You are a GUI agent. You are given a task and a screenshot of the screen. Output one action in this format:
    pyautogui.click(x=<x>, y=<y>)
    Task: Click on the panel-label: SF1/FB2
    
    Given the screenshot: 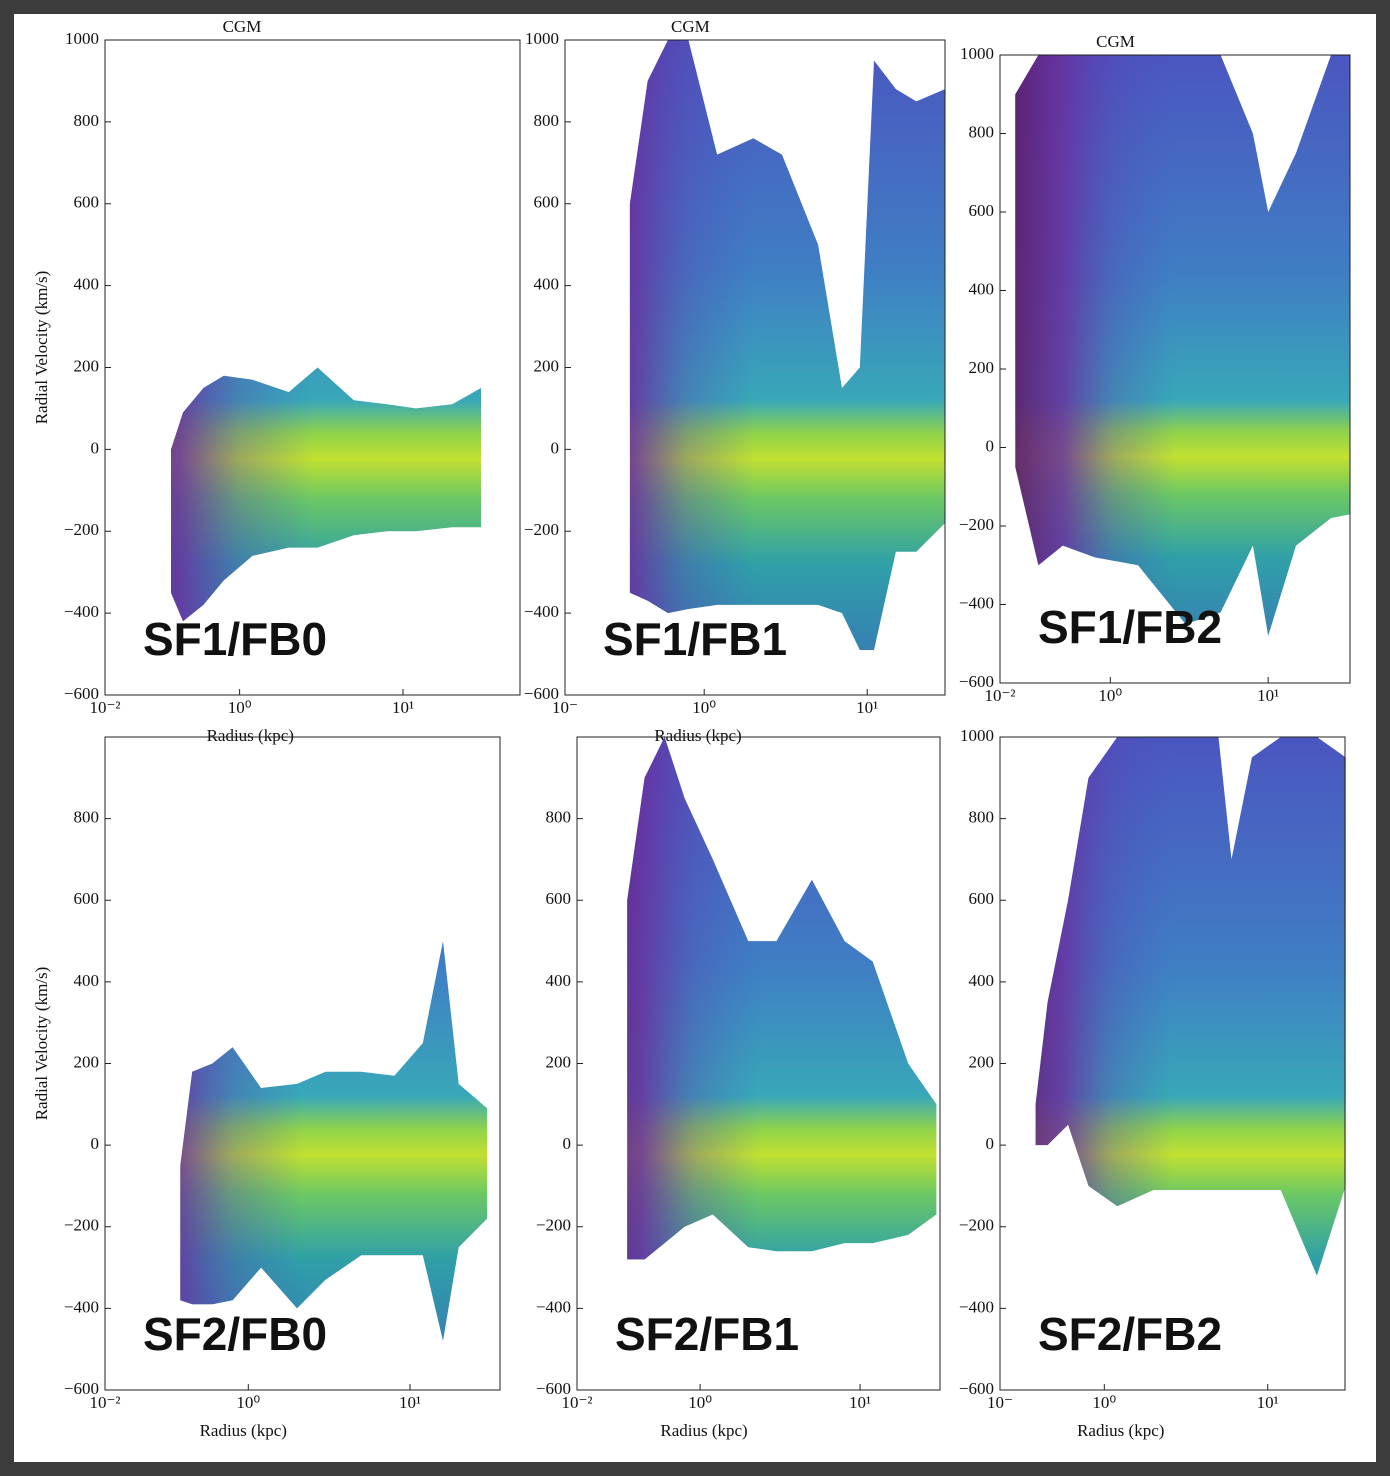 What is the action you would take?
    pyautogui.click(x=1130, y=627)
    